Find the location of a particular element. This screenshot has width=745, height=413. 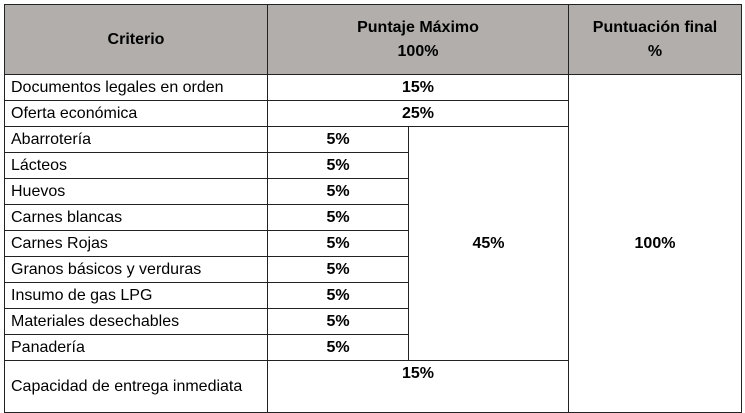

table-row: Carnes blancas 5% is located at coordinates (373, 217).